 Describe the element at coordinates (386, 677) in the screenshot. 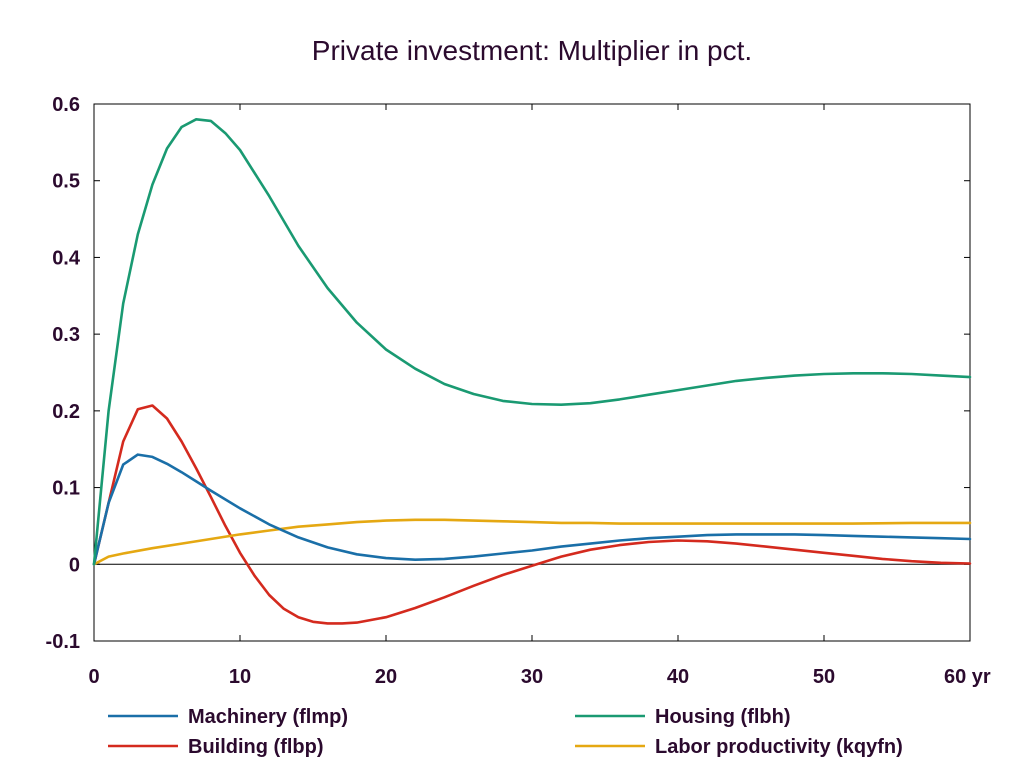

I see `x-tick-label: 20` at that location.